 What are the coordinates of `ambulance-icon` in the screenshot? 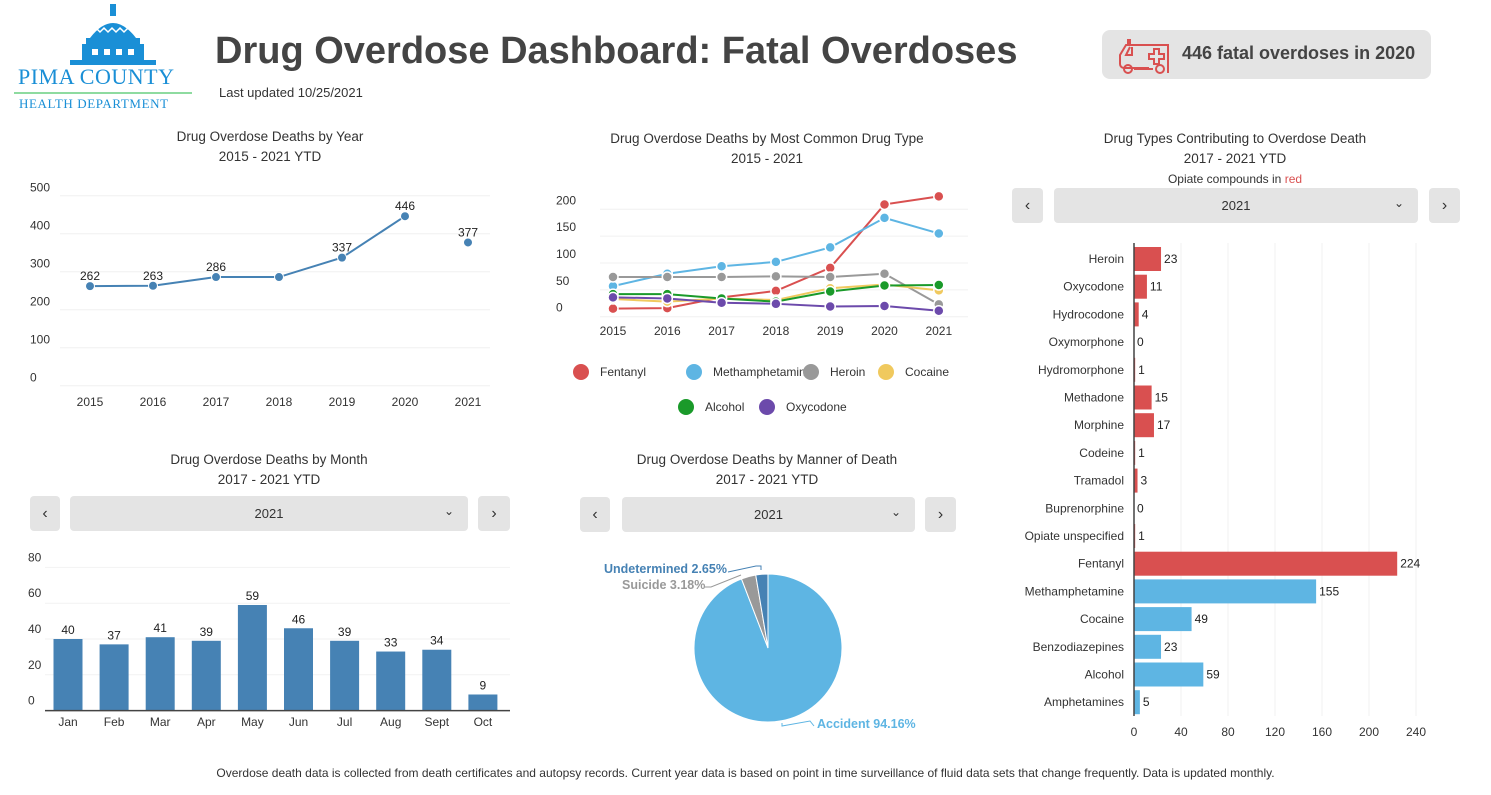 It's located at (1144, 56).